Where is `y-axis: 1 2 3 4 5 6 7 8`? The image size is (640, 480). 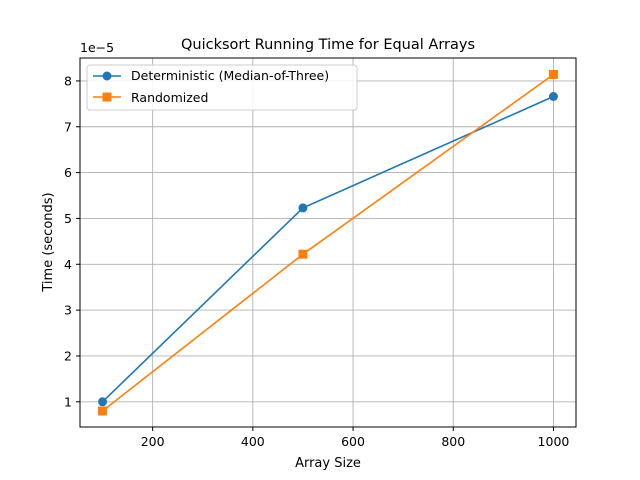 y-axis: 1 2 3 4 5 6 7 8 is located at coordinates (72, 241).